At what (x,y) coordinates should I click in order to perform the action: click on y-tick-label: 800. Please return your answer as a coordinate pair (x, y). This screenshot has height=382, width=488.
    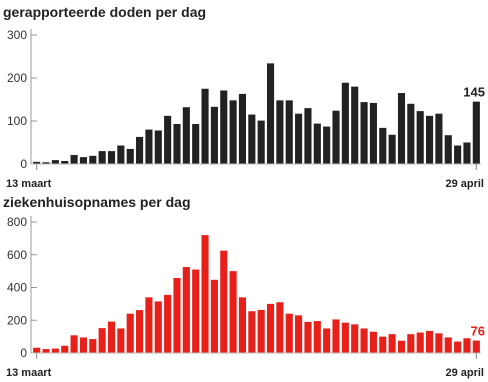
    Looking at the image, I should click on (17, 222).